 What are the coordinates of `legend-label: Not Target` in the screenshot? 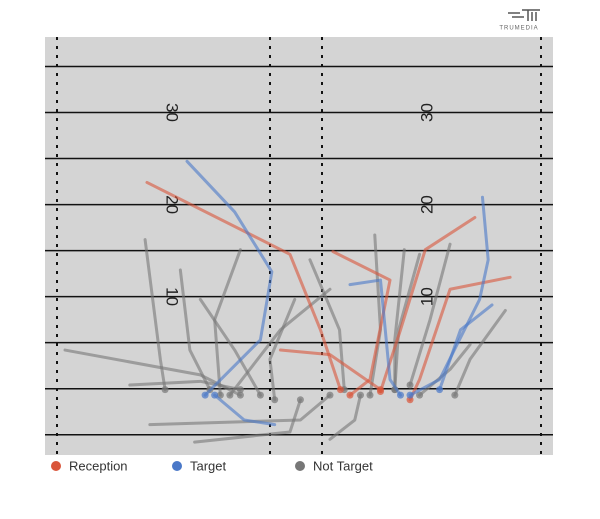 It's located at (343, 465).